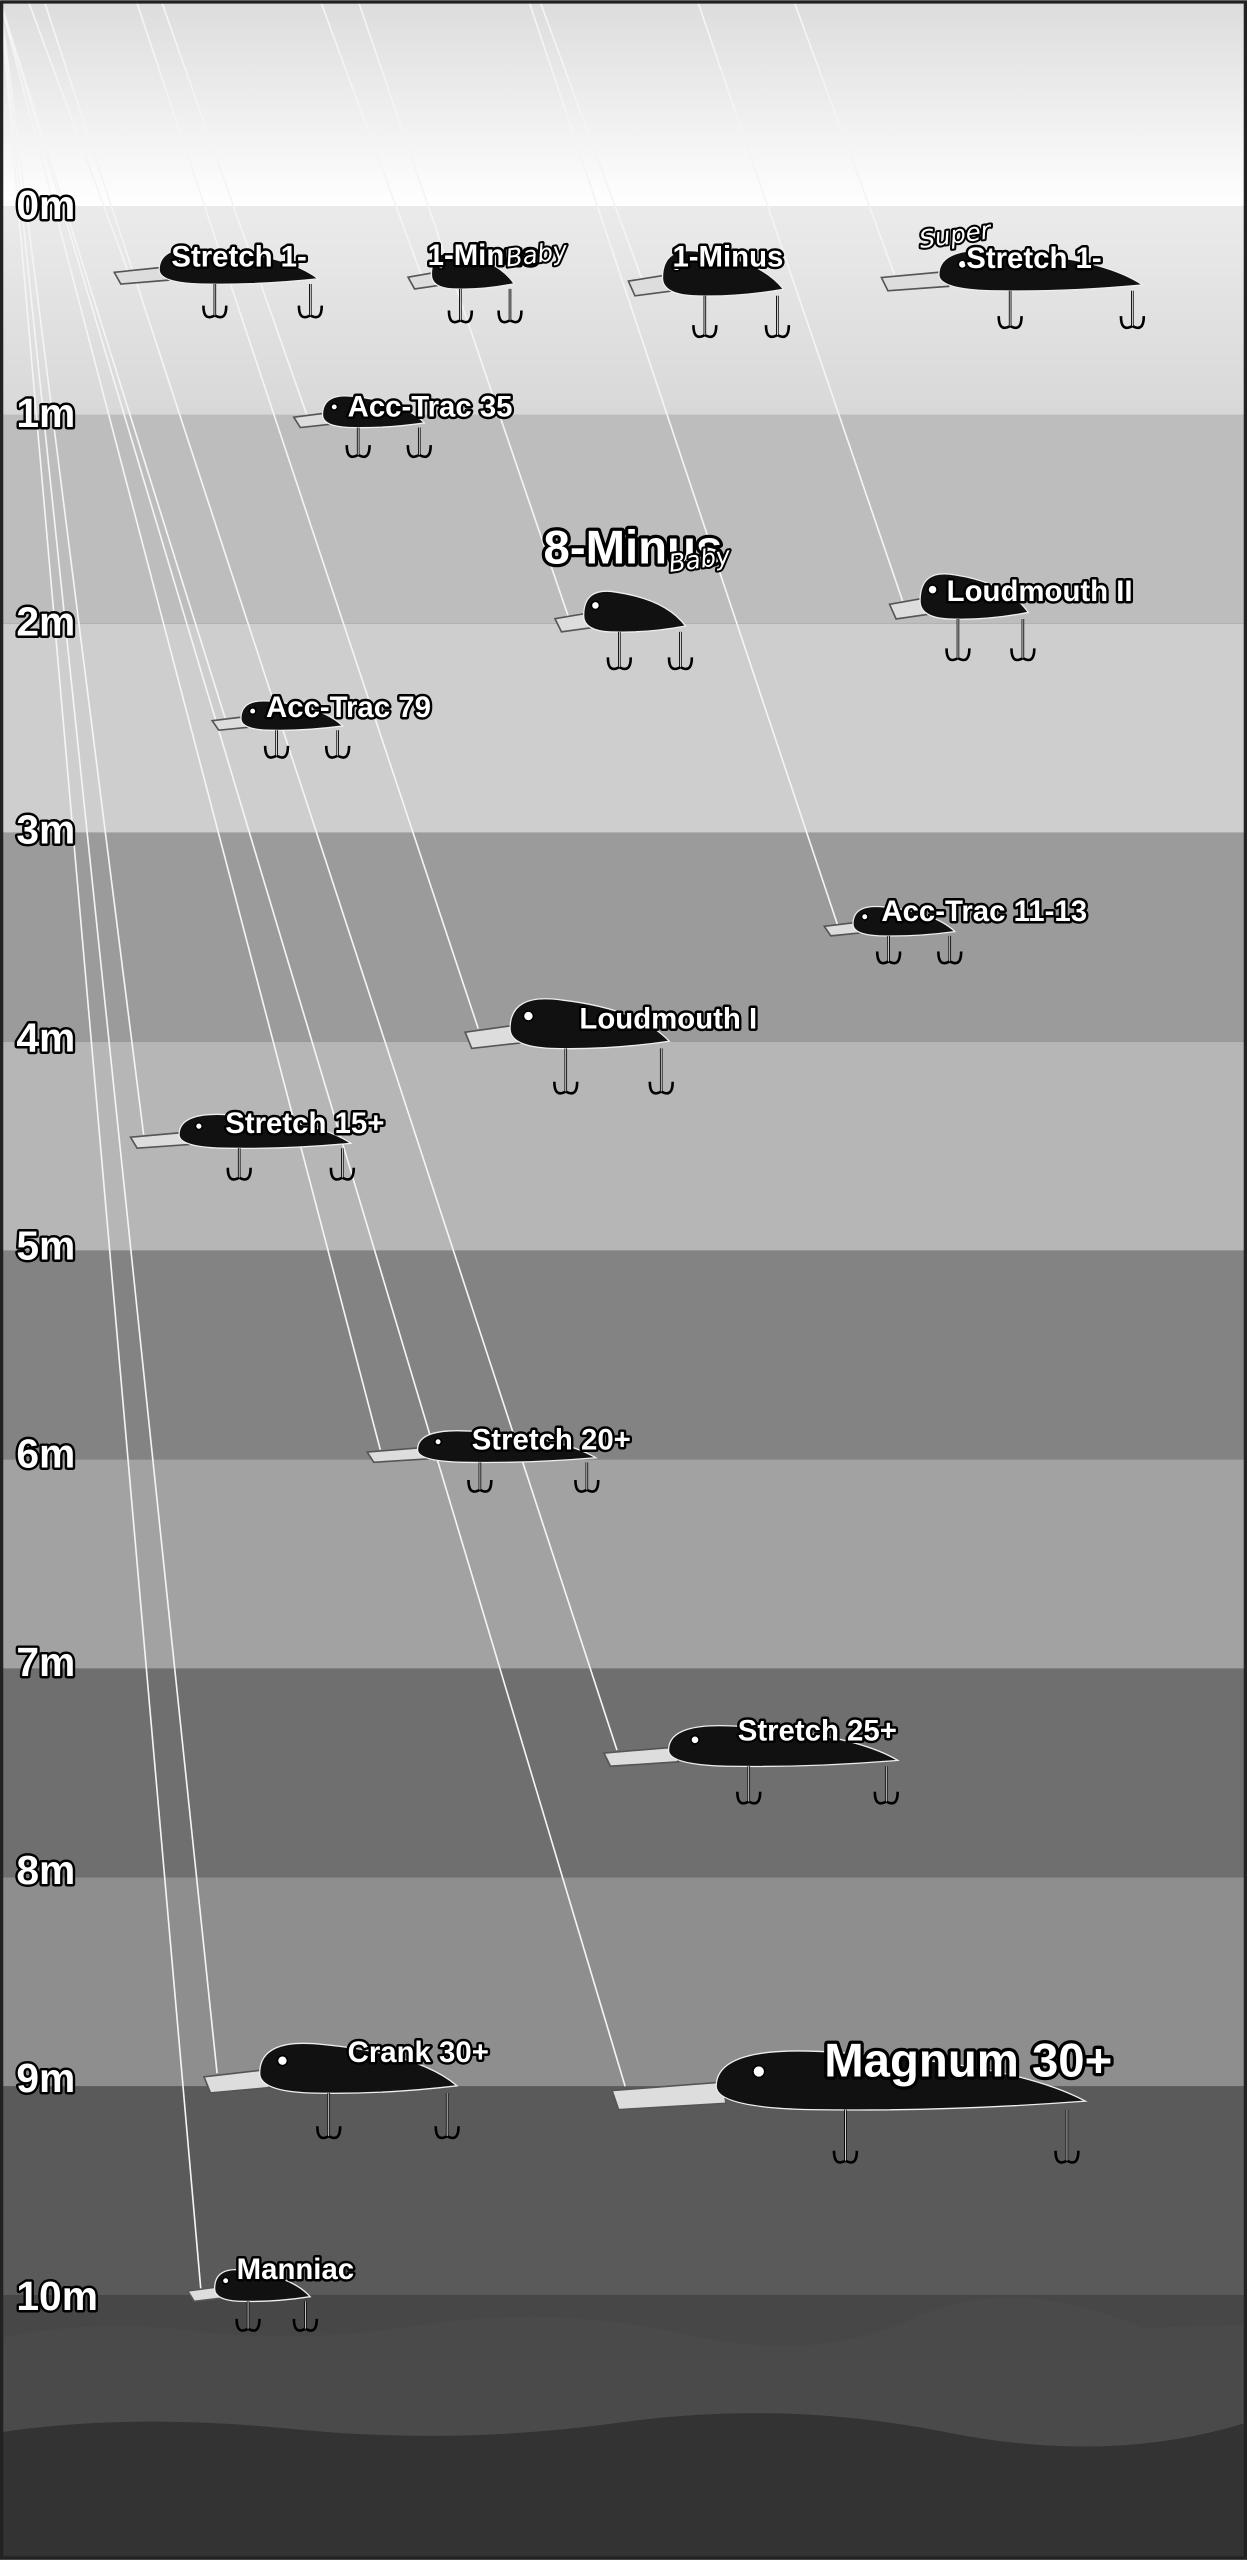 This screenshot has height=2560, width=1247. I want to click on lure: Stretch 15+, so click(258, 1143).